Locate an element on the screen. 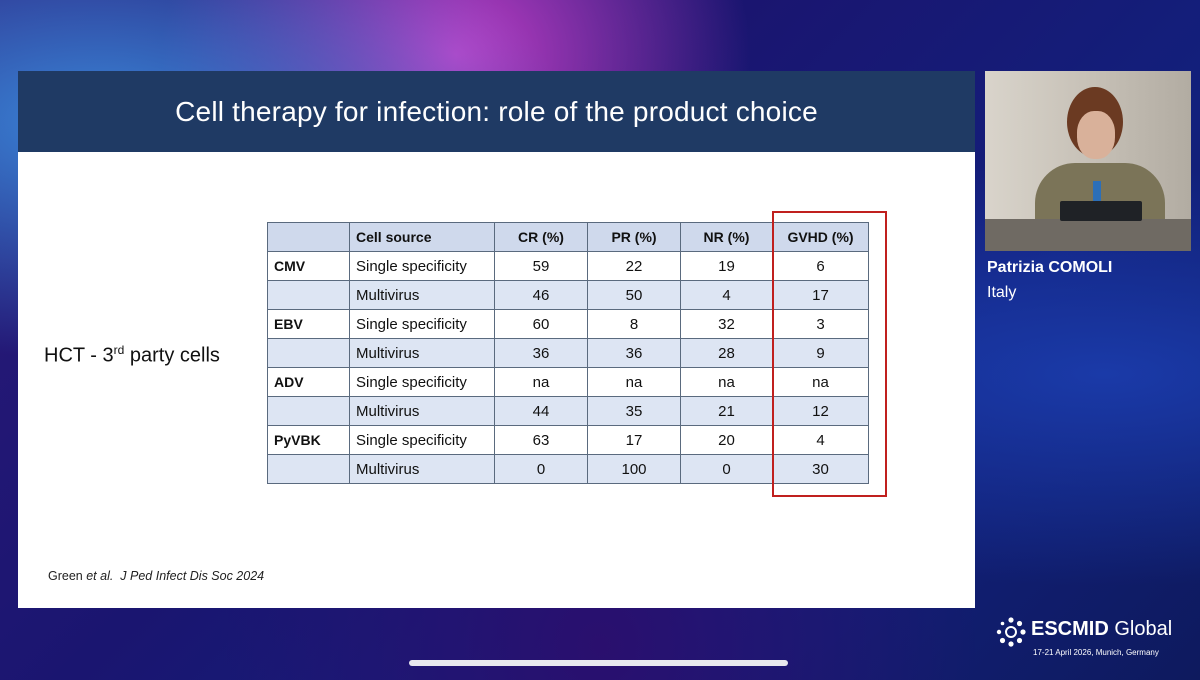 This screenshot has height=680, width=1200. cr-cell: 36 is located at coordinates (541, 353).